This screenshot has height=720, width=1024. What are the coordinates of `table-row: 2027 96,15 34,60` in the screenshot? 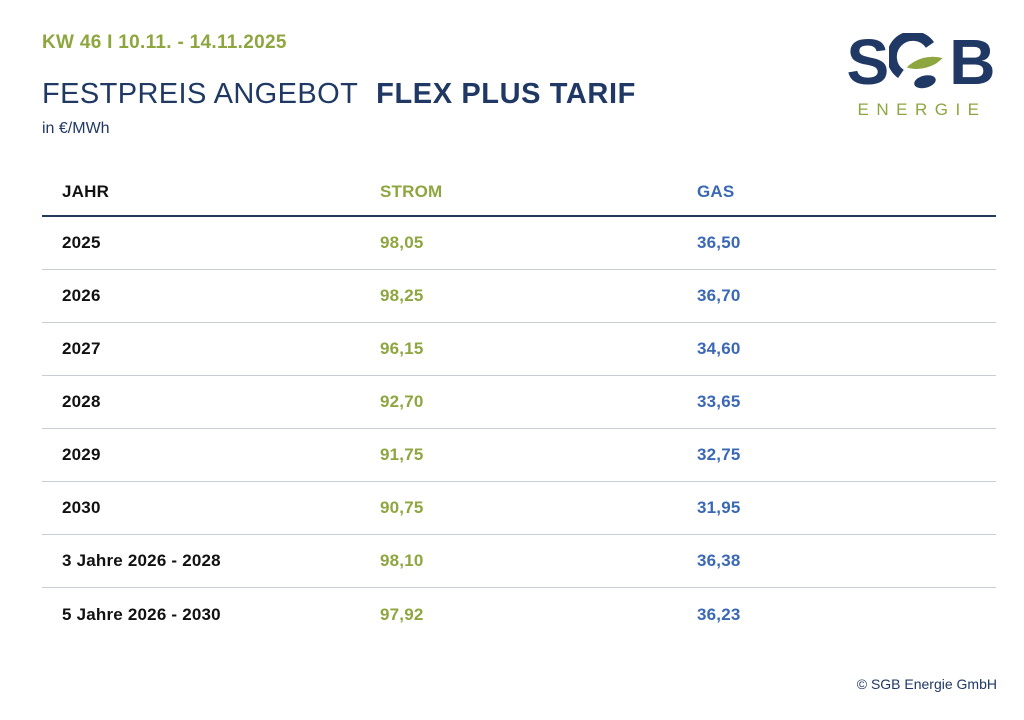 It's located at (519, 349).